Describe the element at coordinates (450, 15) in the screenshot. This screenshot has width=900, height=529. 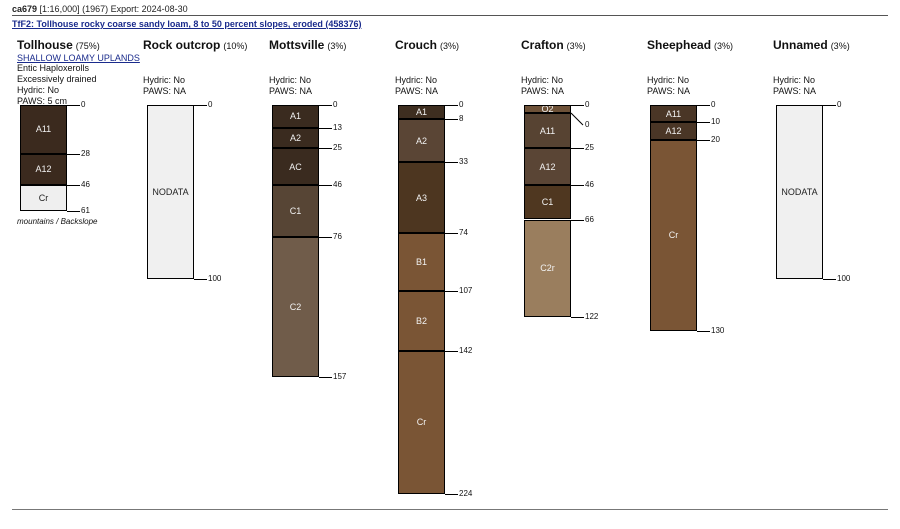
I see `top-divider` at that location.